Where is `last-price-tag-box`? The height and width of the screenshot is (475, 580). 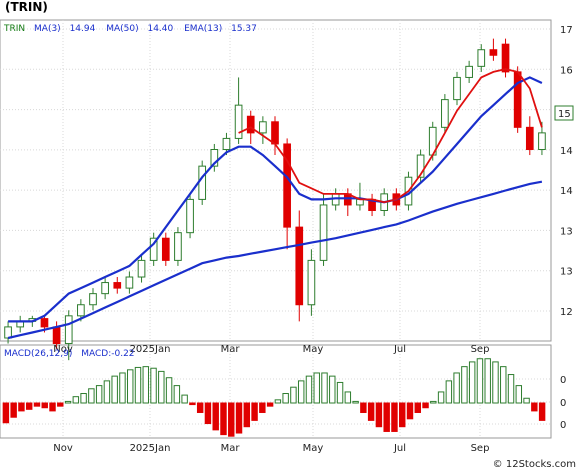 last-price-tag-box is located at coordinates (564, 113).